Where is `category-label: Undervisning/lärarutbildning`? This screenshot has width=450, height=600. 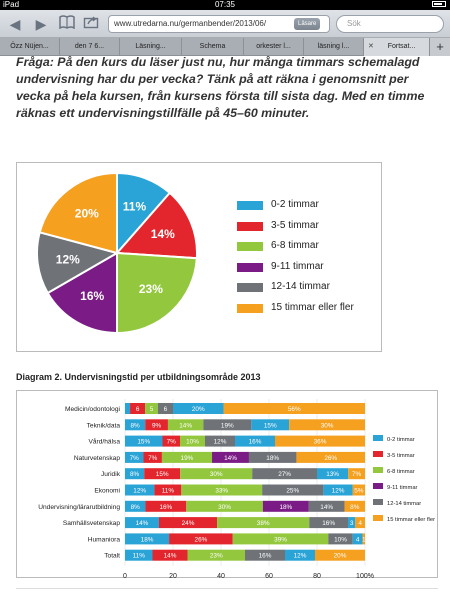 category-label: Undervisning/lärarutbildning is located at coordinates (79, 507).